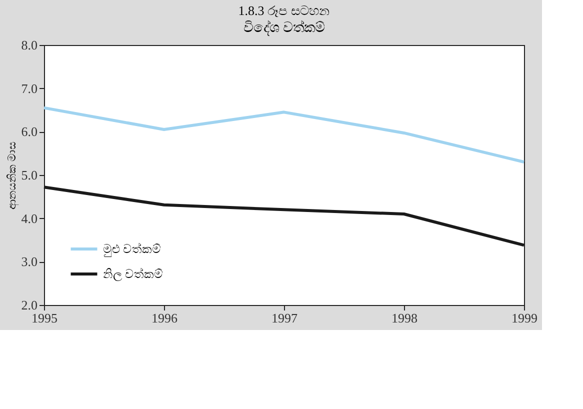 Image resolution: width=583 pixels, height=409 pixels. What do you see at coordinates (13, 176) in the screenshot?
I see `y-axis-title: ආනයනික මාස` at bounding box center [13, 176].